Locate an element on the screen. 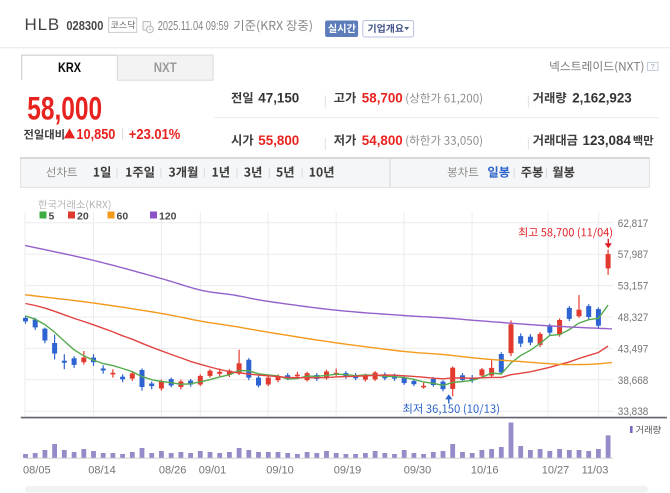  svg-text: 2025.11.04 09:59 is located at coordinates (193, 26).